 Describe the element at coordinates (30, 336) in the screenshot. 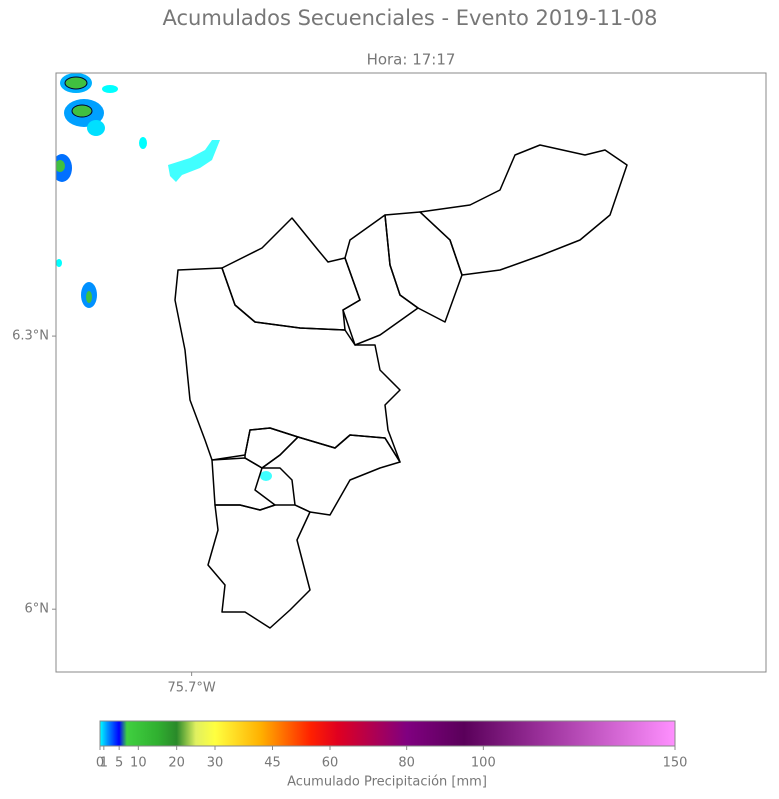

I see `y-tick-label: 6.3°N` at that location.